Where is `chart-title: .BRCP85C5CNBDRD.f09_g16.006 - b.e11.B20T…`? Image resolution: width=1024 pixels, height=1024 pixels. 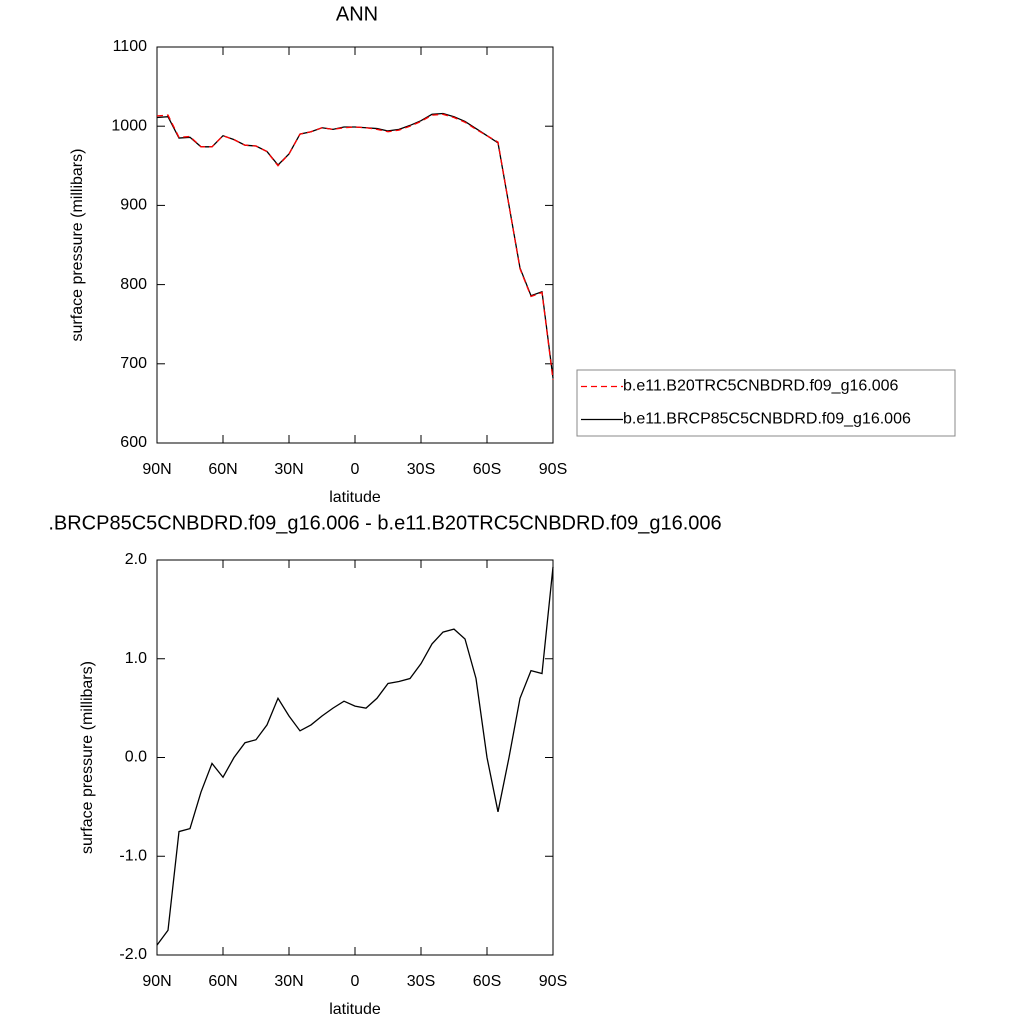 chart-title: .BRCP85C5CNBDRD.f09_g16.006 - b.e11.B20T… is located at coordinates (384, 523).